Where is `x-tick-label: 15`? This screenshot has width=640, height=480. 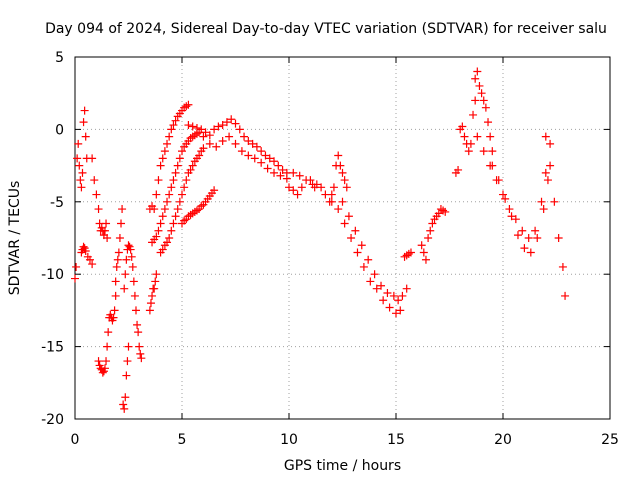 x-tick-label: 15 is located at coordinates (396, 440).